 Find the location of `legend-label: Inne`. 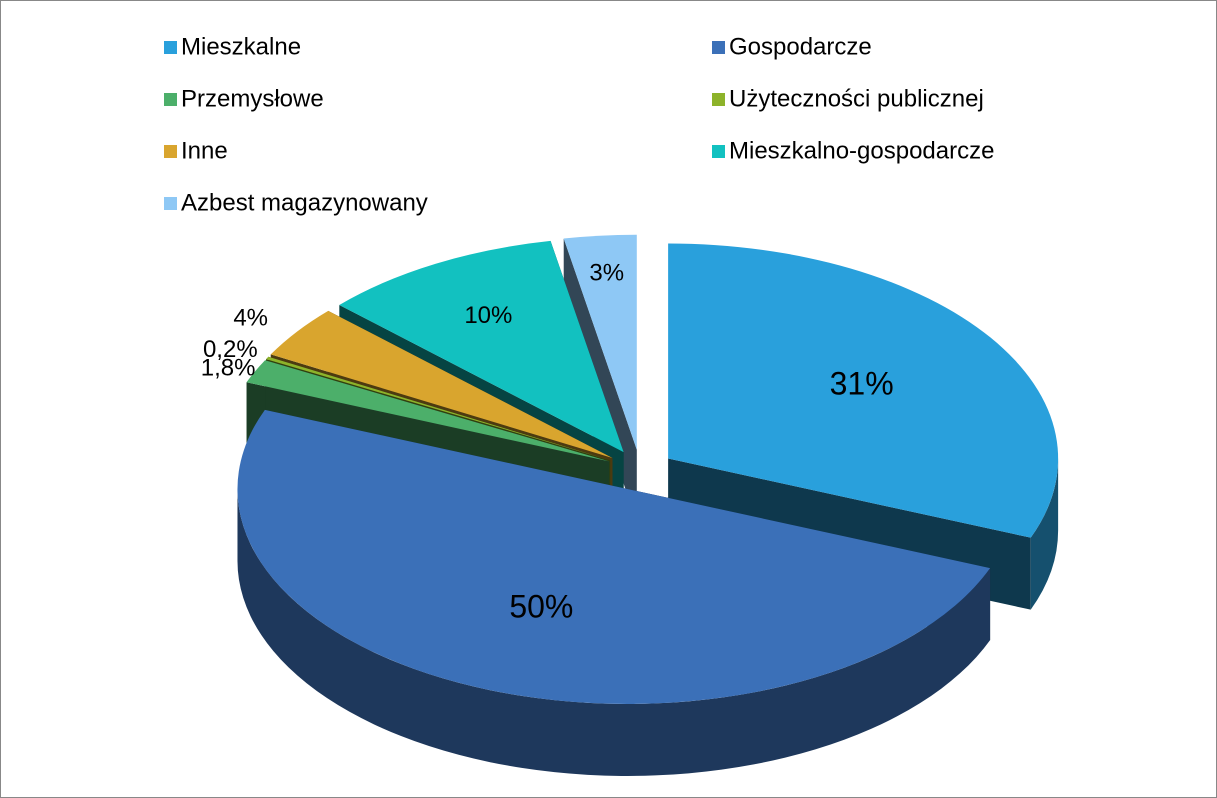

legend-label: Inne is located at coordinates (204, 150).